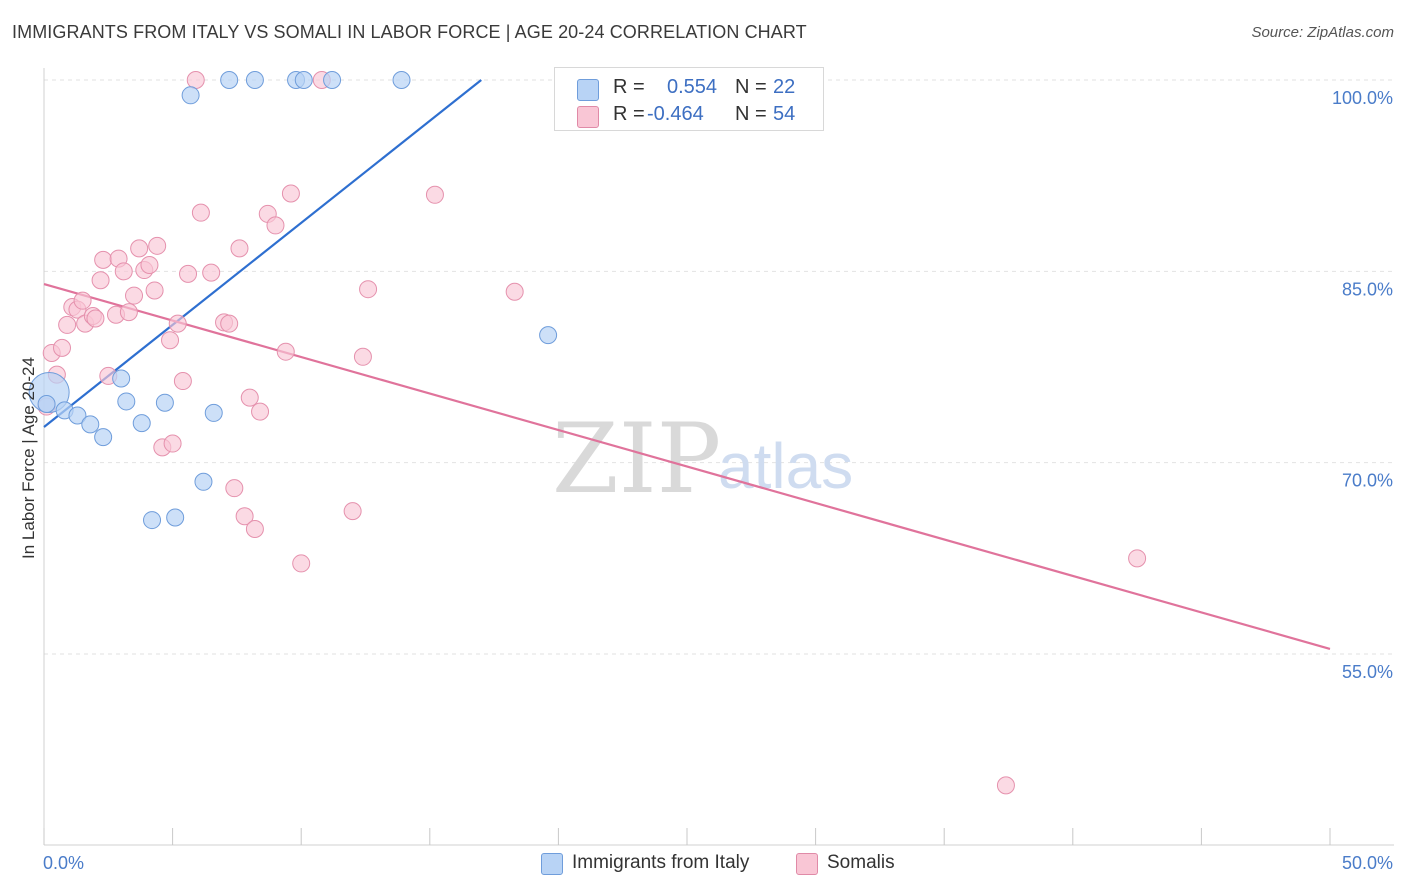 This screenshot has height=892, width=1406. Describe the element at coordinates (262, 253) in the screenshot. I see `trend-line-italy` at that location.